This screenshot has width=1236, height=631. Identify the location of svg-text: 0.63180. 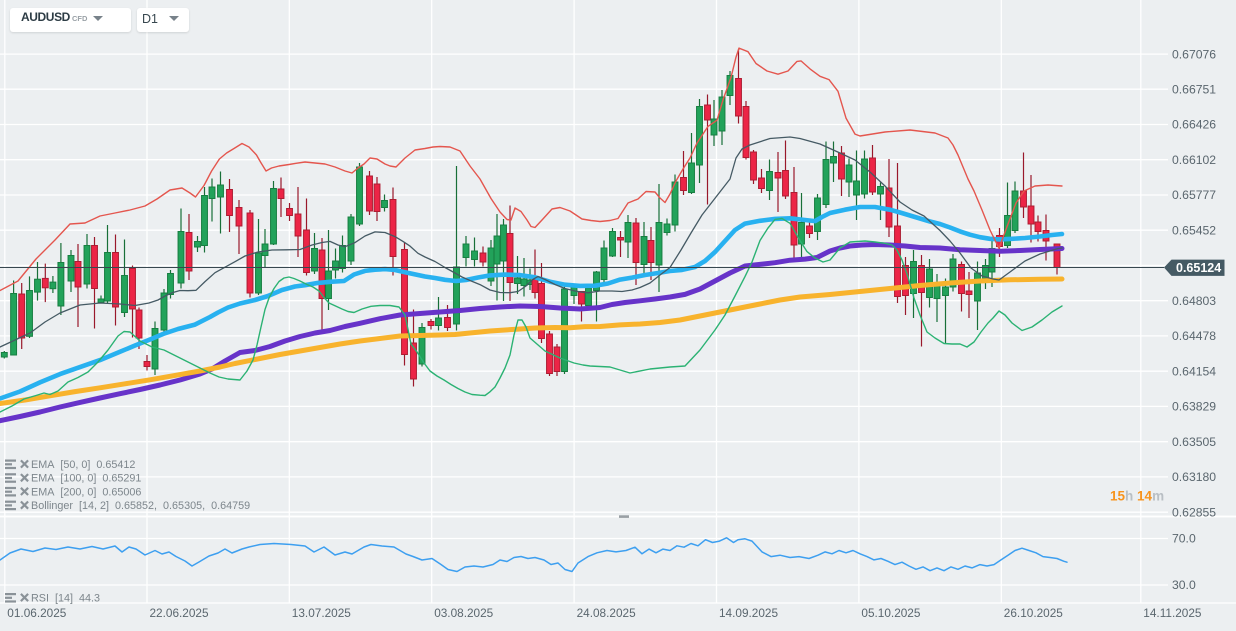
(1194, 477).